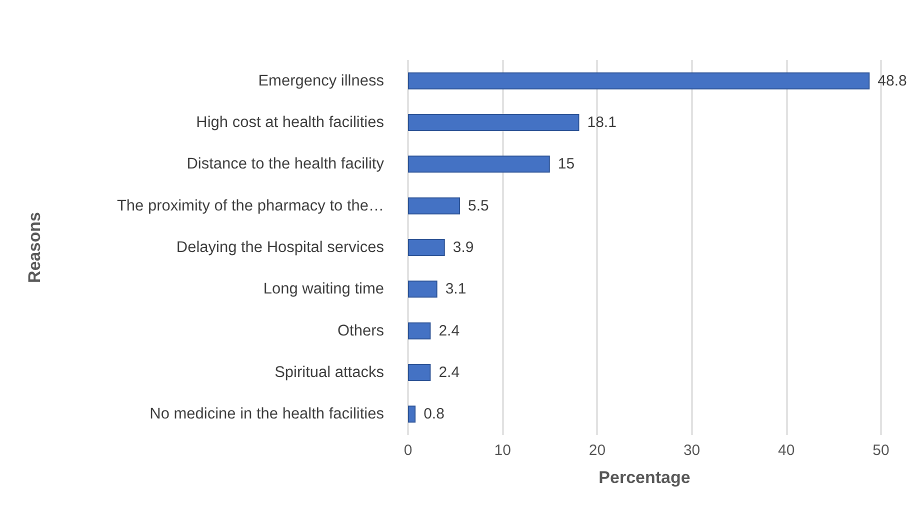  Describe the element at coordinates (502, 450) in the screenshot. I see `x-tick-label: 10` at that location.